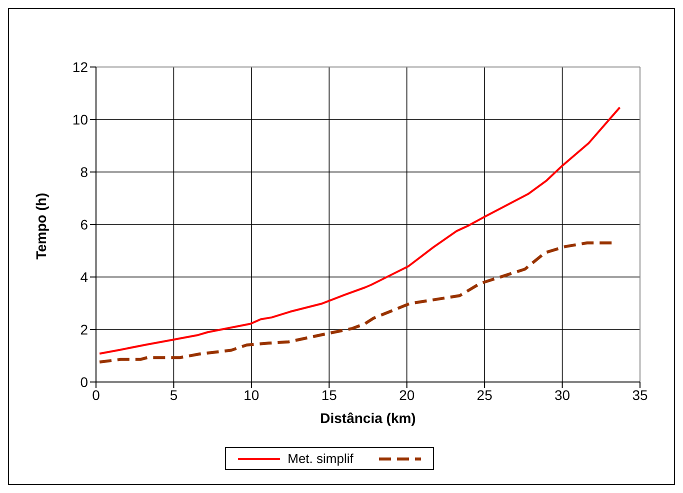 The width and height of the screenshot is (683, 493). I want to click on y-axis-title: Tempo (h), so click(40, 226).